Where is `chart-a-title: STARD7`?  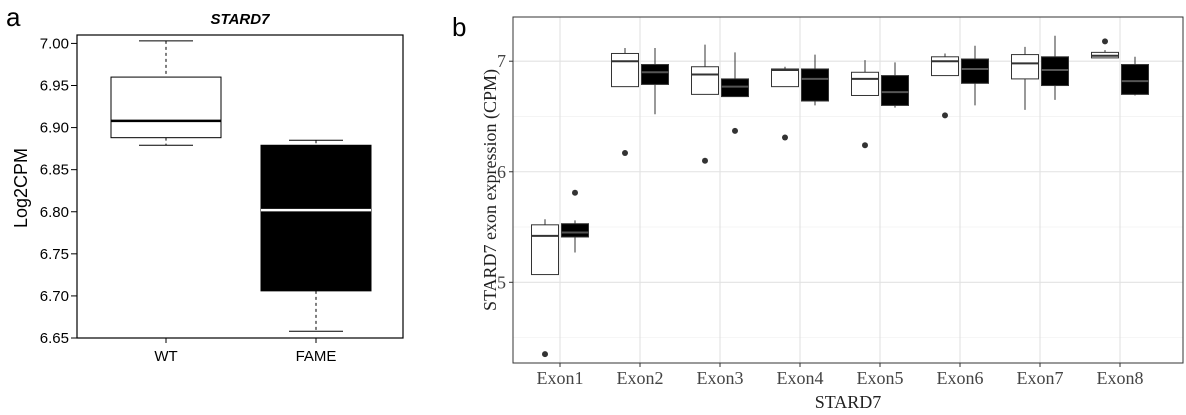 chart-a-title: STARD7 is located at coordinates (241, 19).